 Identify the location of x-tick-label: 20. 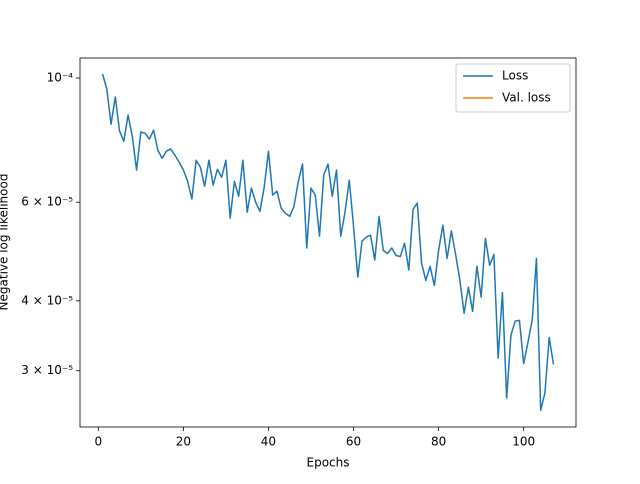
(183, 442).